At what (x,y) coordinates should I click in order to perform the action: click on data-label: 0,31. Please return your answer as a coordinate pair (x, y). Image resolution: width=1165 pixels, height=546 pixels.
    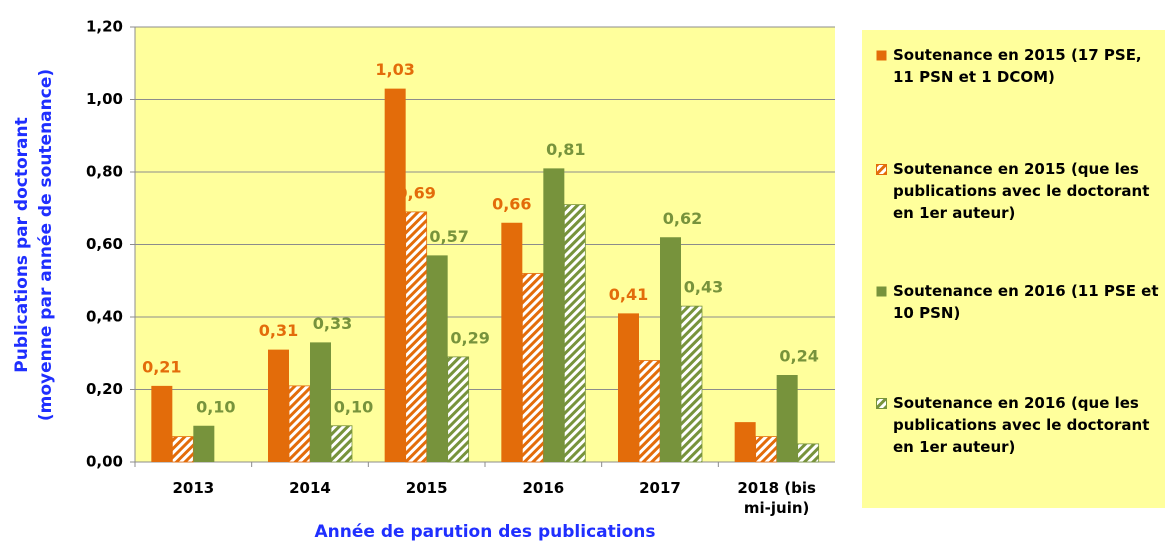
    Looking at the image, I should click on (278, 330).